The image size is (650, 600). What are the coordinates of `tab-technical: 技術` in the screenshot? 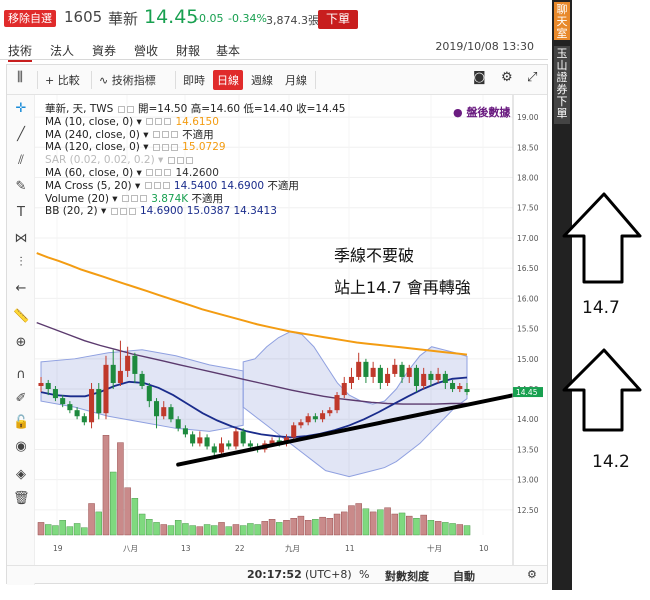 It's located at (20, 52).